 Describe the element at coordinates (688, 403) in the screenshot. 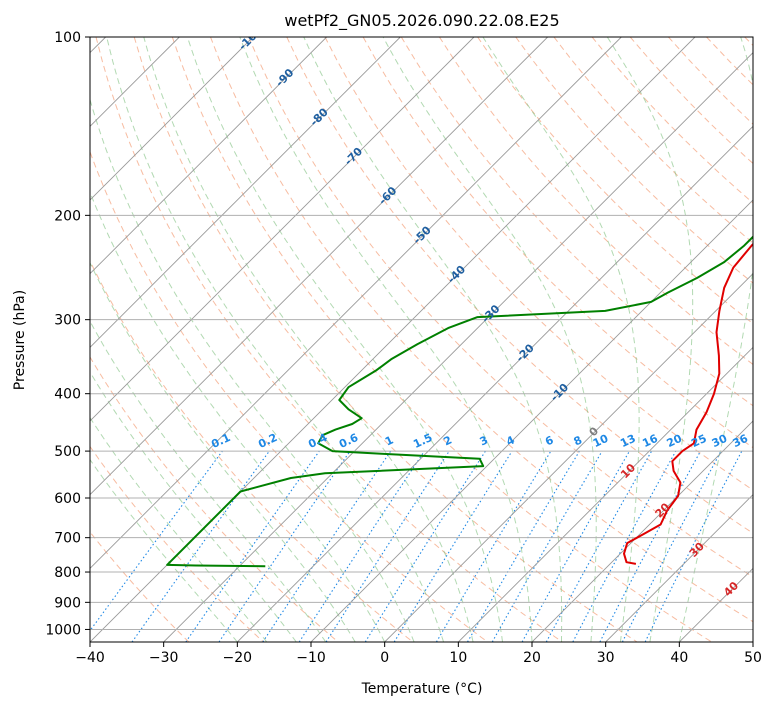

I see `temperature-profile` at that location.